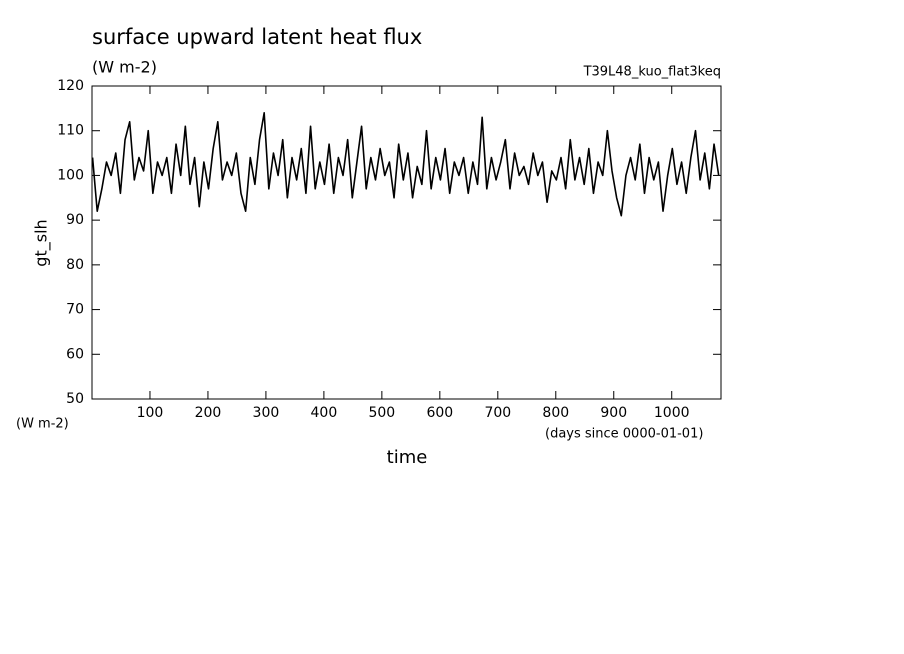  Describe the element at coordinates (208, 413) in the screenshot. I see `x-tick-label: 200` at that location.